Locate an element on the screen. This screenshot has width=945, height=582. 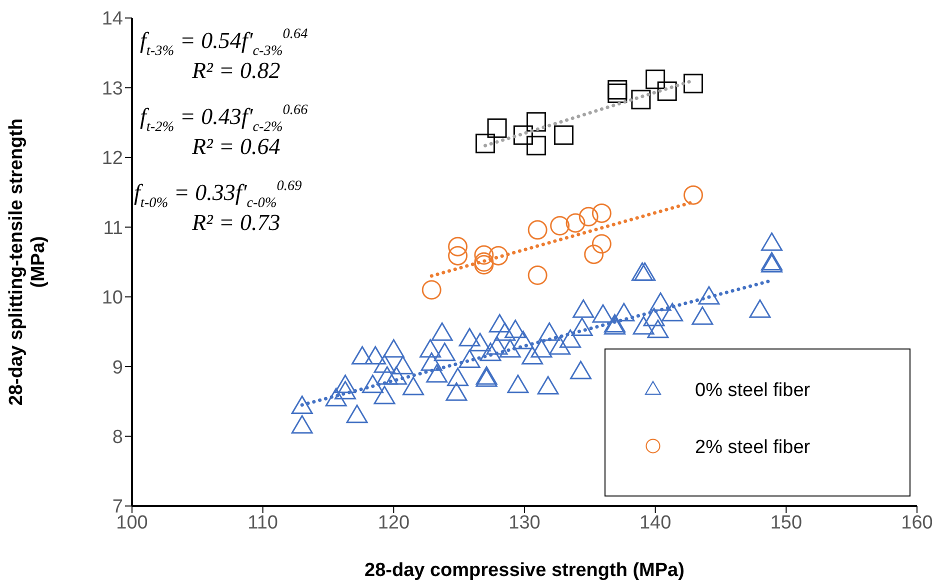
annotation: R² = 0.64 is located at coordinates (235, 146).